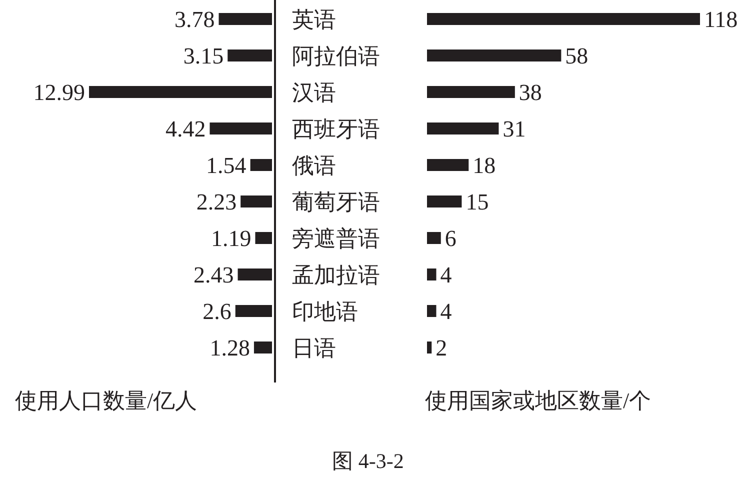  Describe the element at coordinates (484, 165) in the screenshot. I see `data-label: 18` at that location.